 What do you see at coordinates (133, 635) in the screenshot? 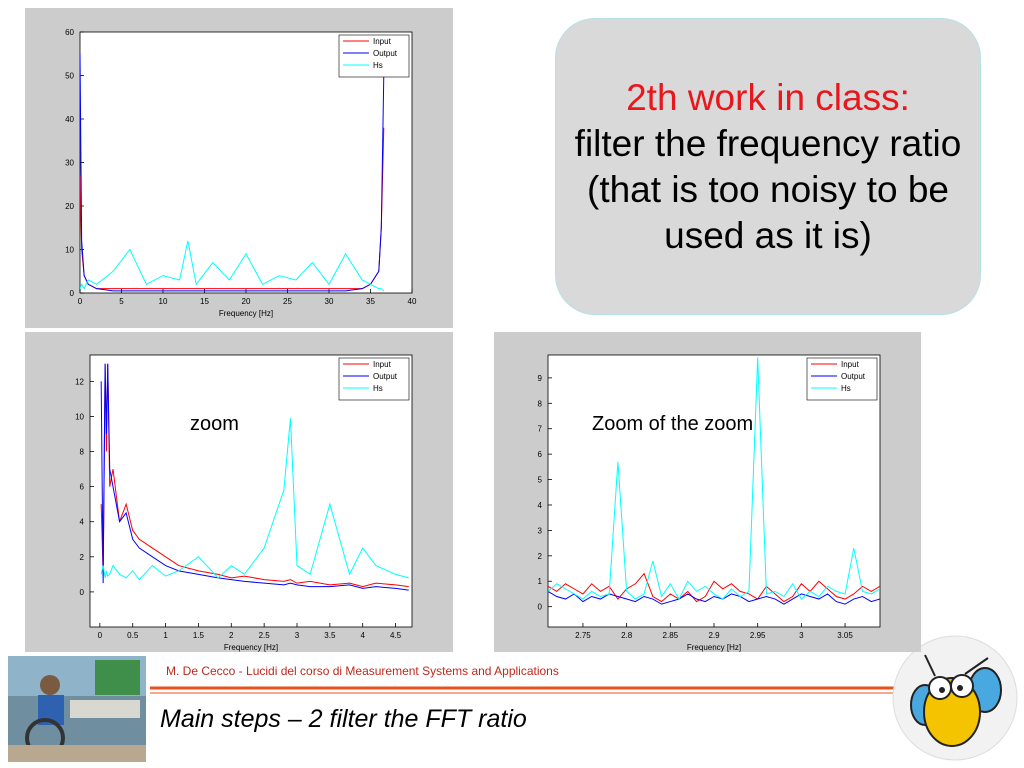
I see `x-tick-label: 0.5` at bounding box center [133, 635].